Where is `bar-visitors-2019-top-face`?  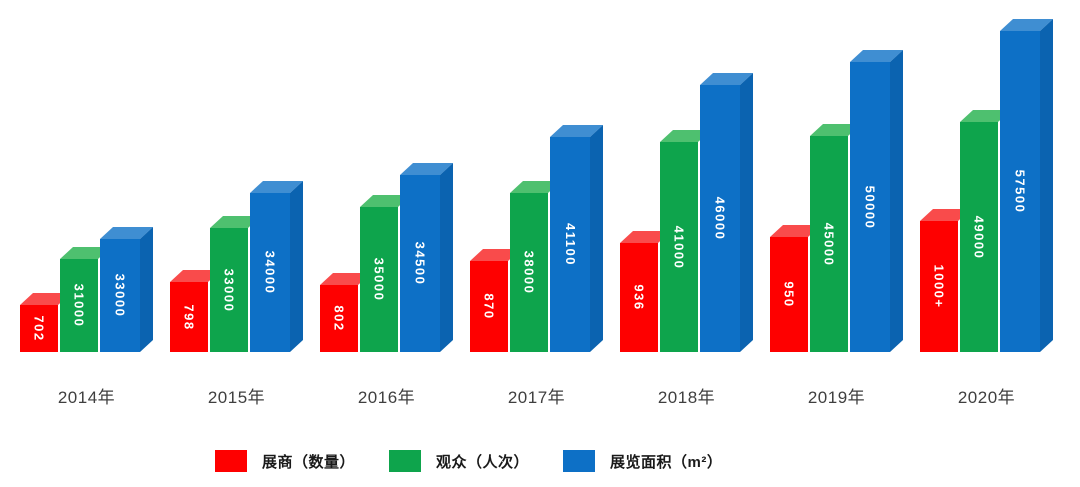
bar-visitors-2019-top-face is located at coordinates (835, 130).